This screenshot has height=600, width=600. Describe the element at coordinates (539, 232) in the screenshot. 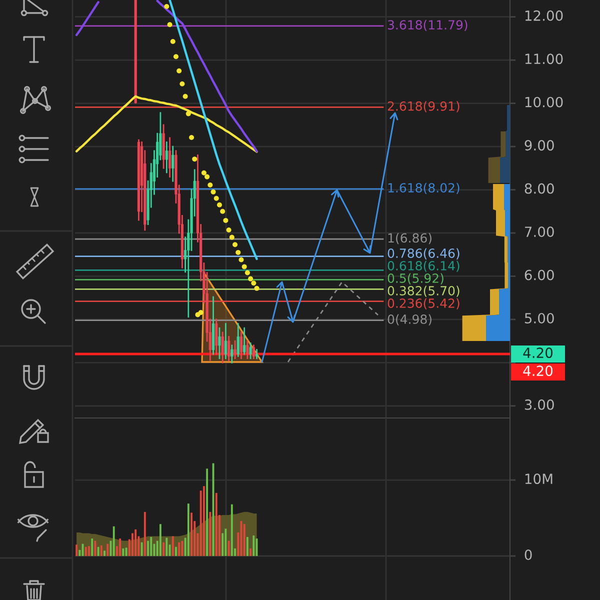

I see `y-tick-label: 7.00` at that location.